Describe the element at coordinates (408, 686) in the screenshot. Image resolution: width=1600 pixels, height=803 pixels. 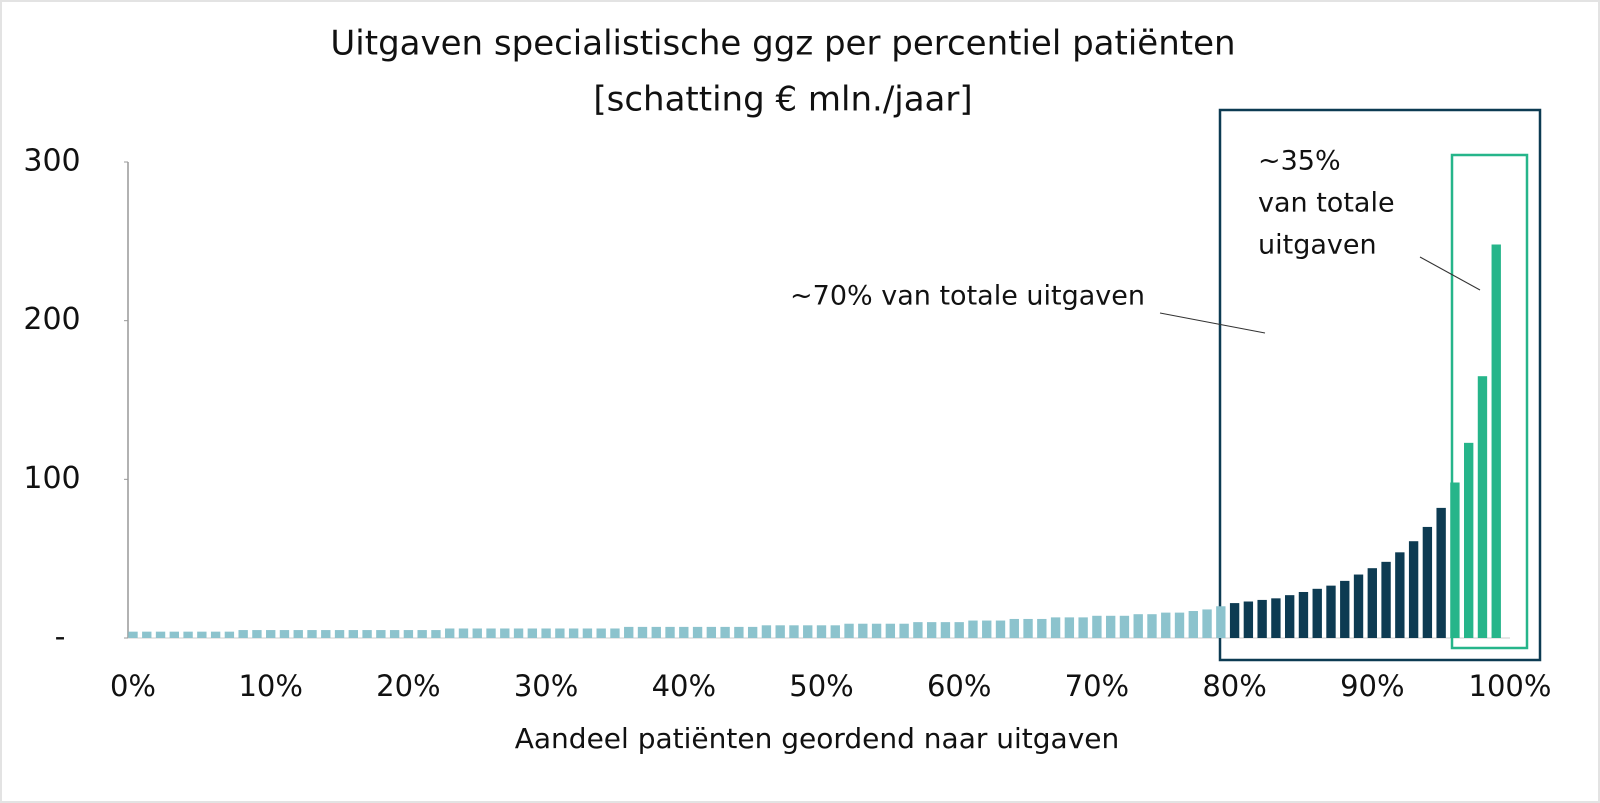
I see `x-tick-label: 20%` at that location.